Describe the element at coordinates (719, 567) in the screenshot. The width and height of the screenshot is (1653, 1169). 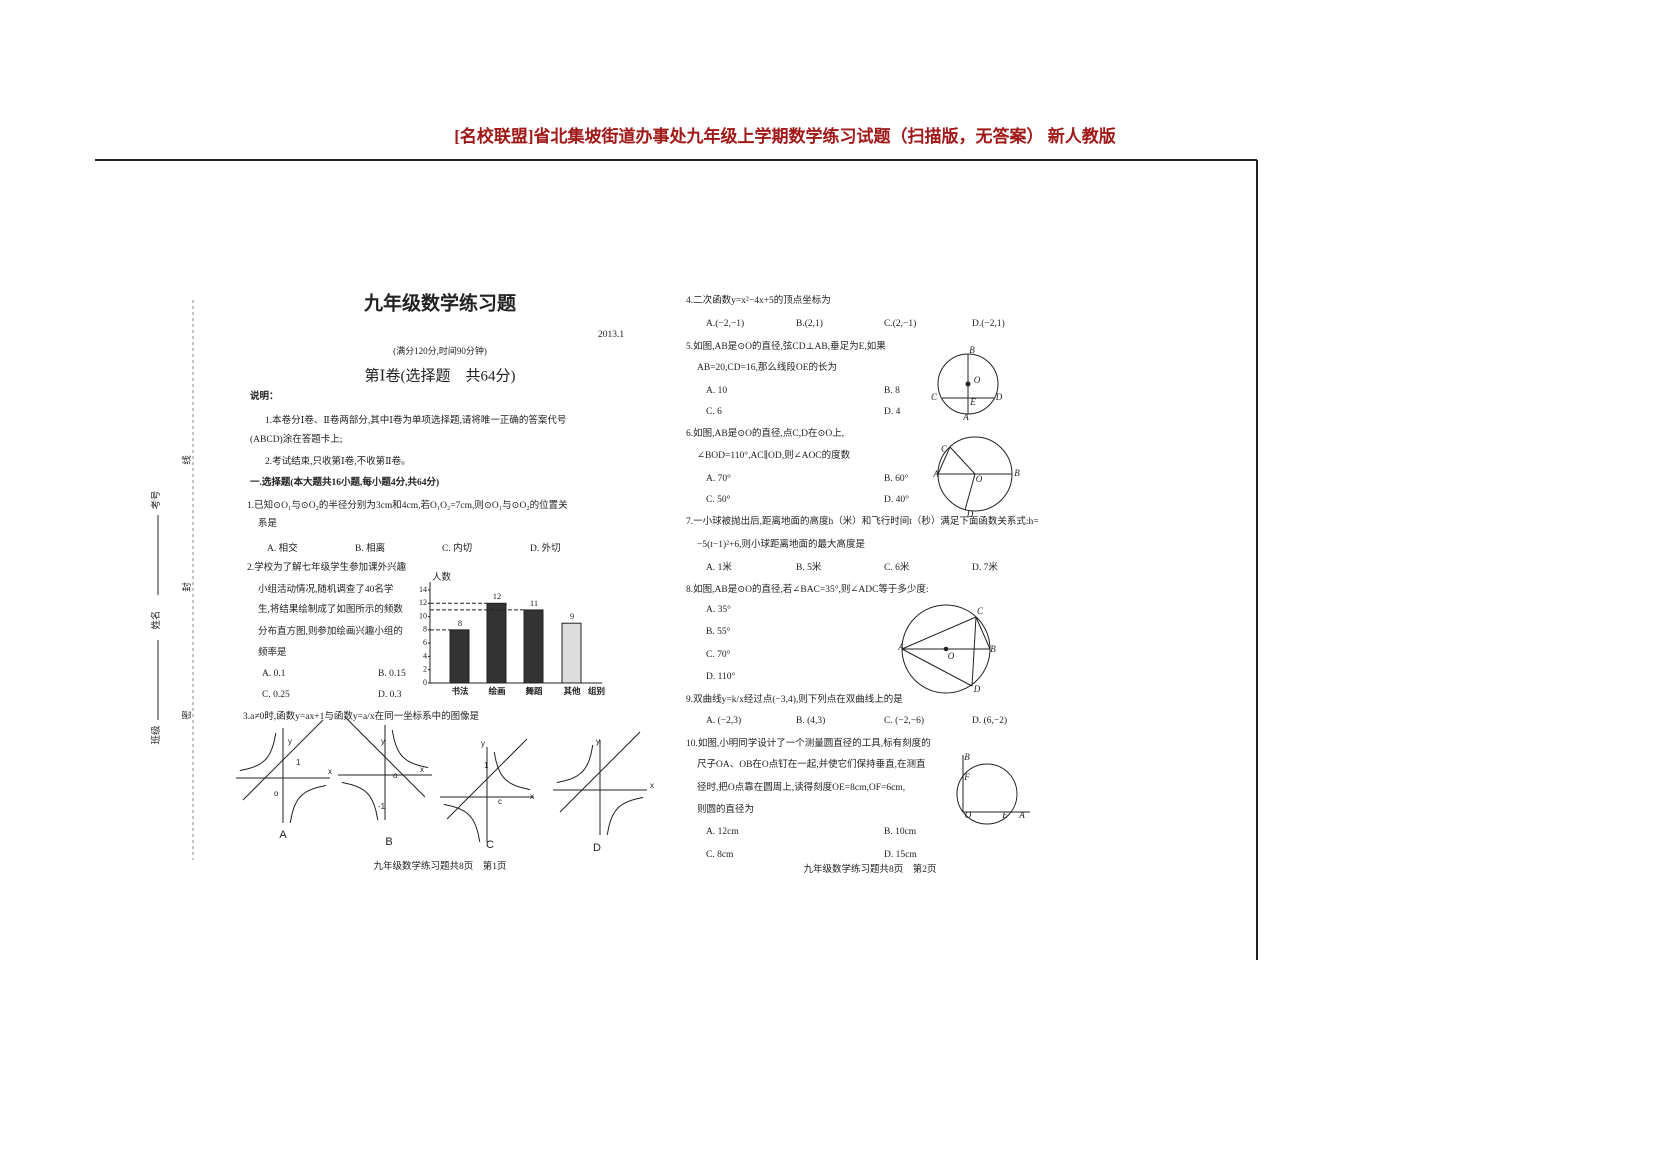
I see `option: A. 1米` at that location.